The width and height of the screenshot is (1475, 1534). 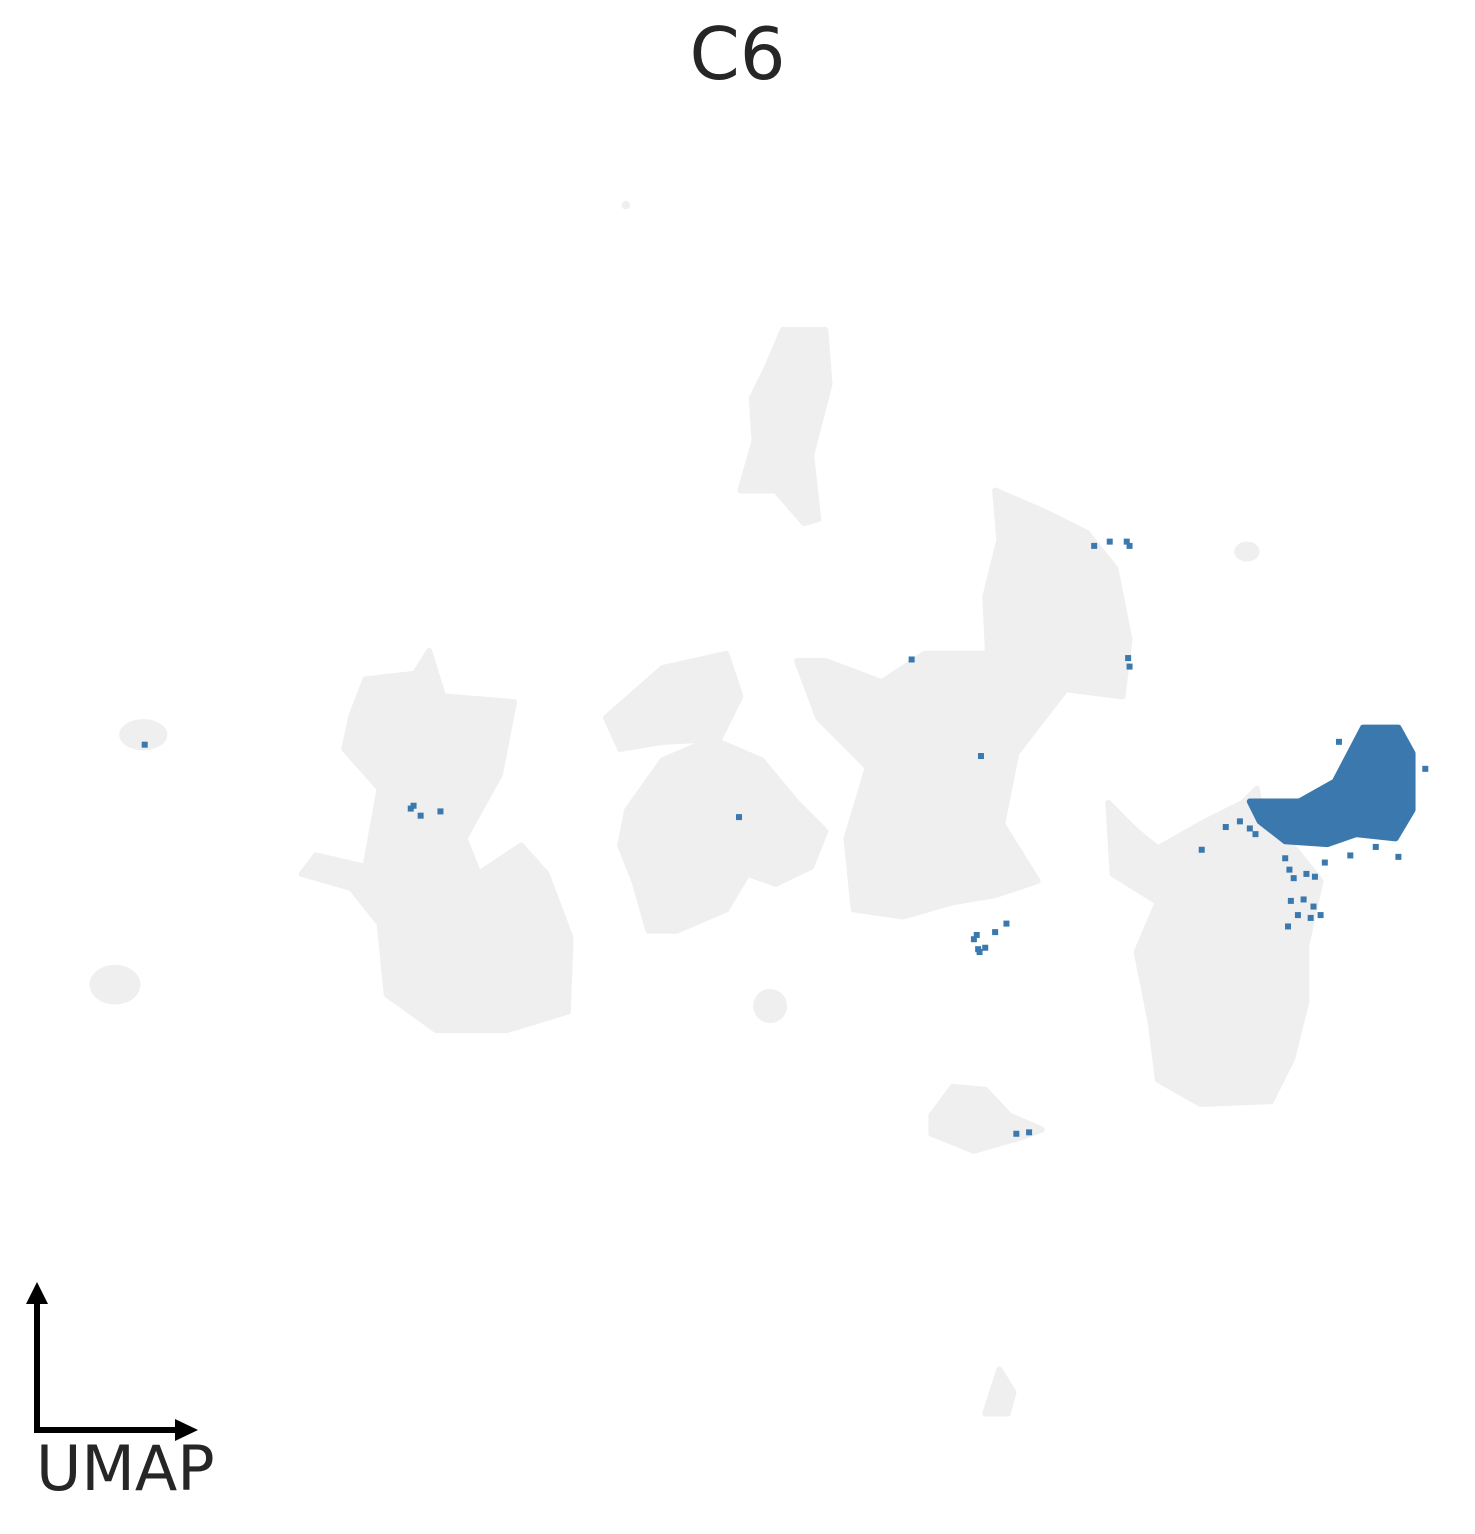 I want to click on cluster-right-cluster, so click(x=1214, y=946).